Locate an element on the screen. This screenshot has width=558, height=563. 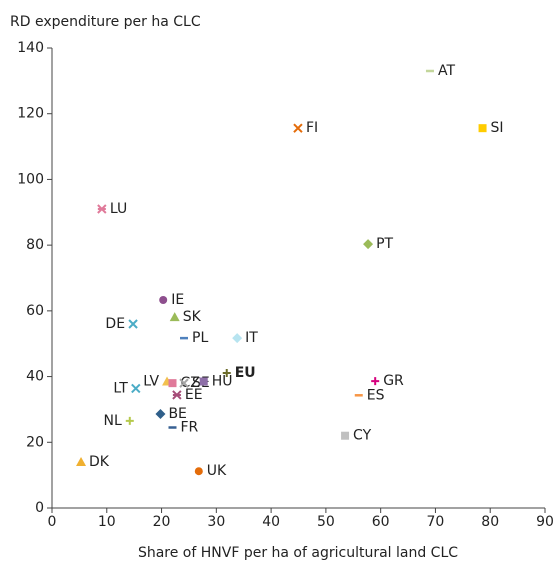
point-label: LV is located at coordinates (151, 382).